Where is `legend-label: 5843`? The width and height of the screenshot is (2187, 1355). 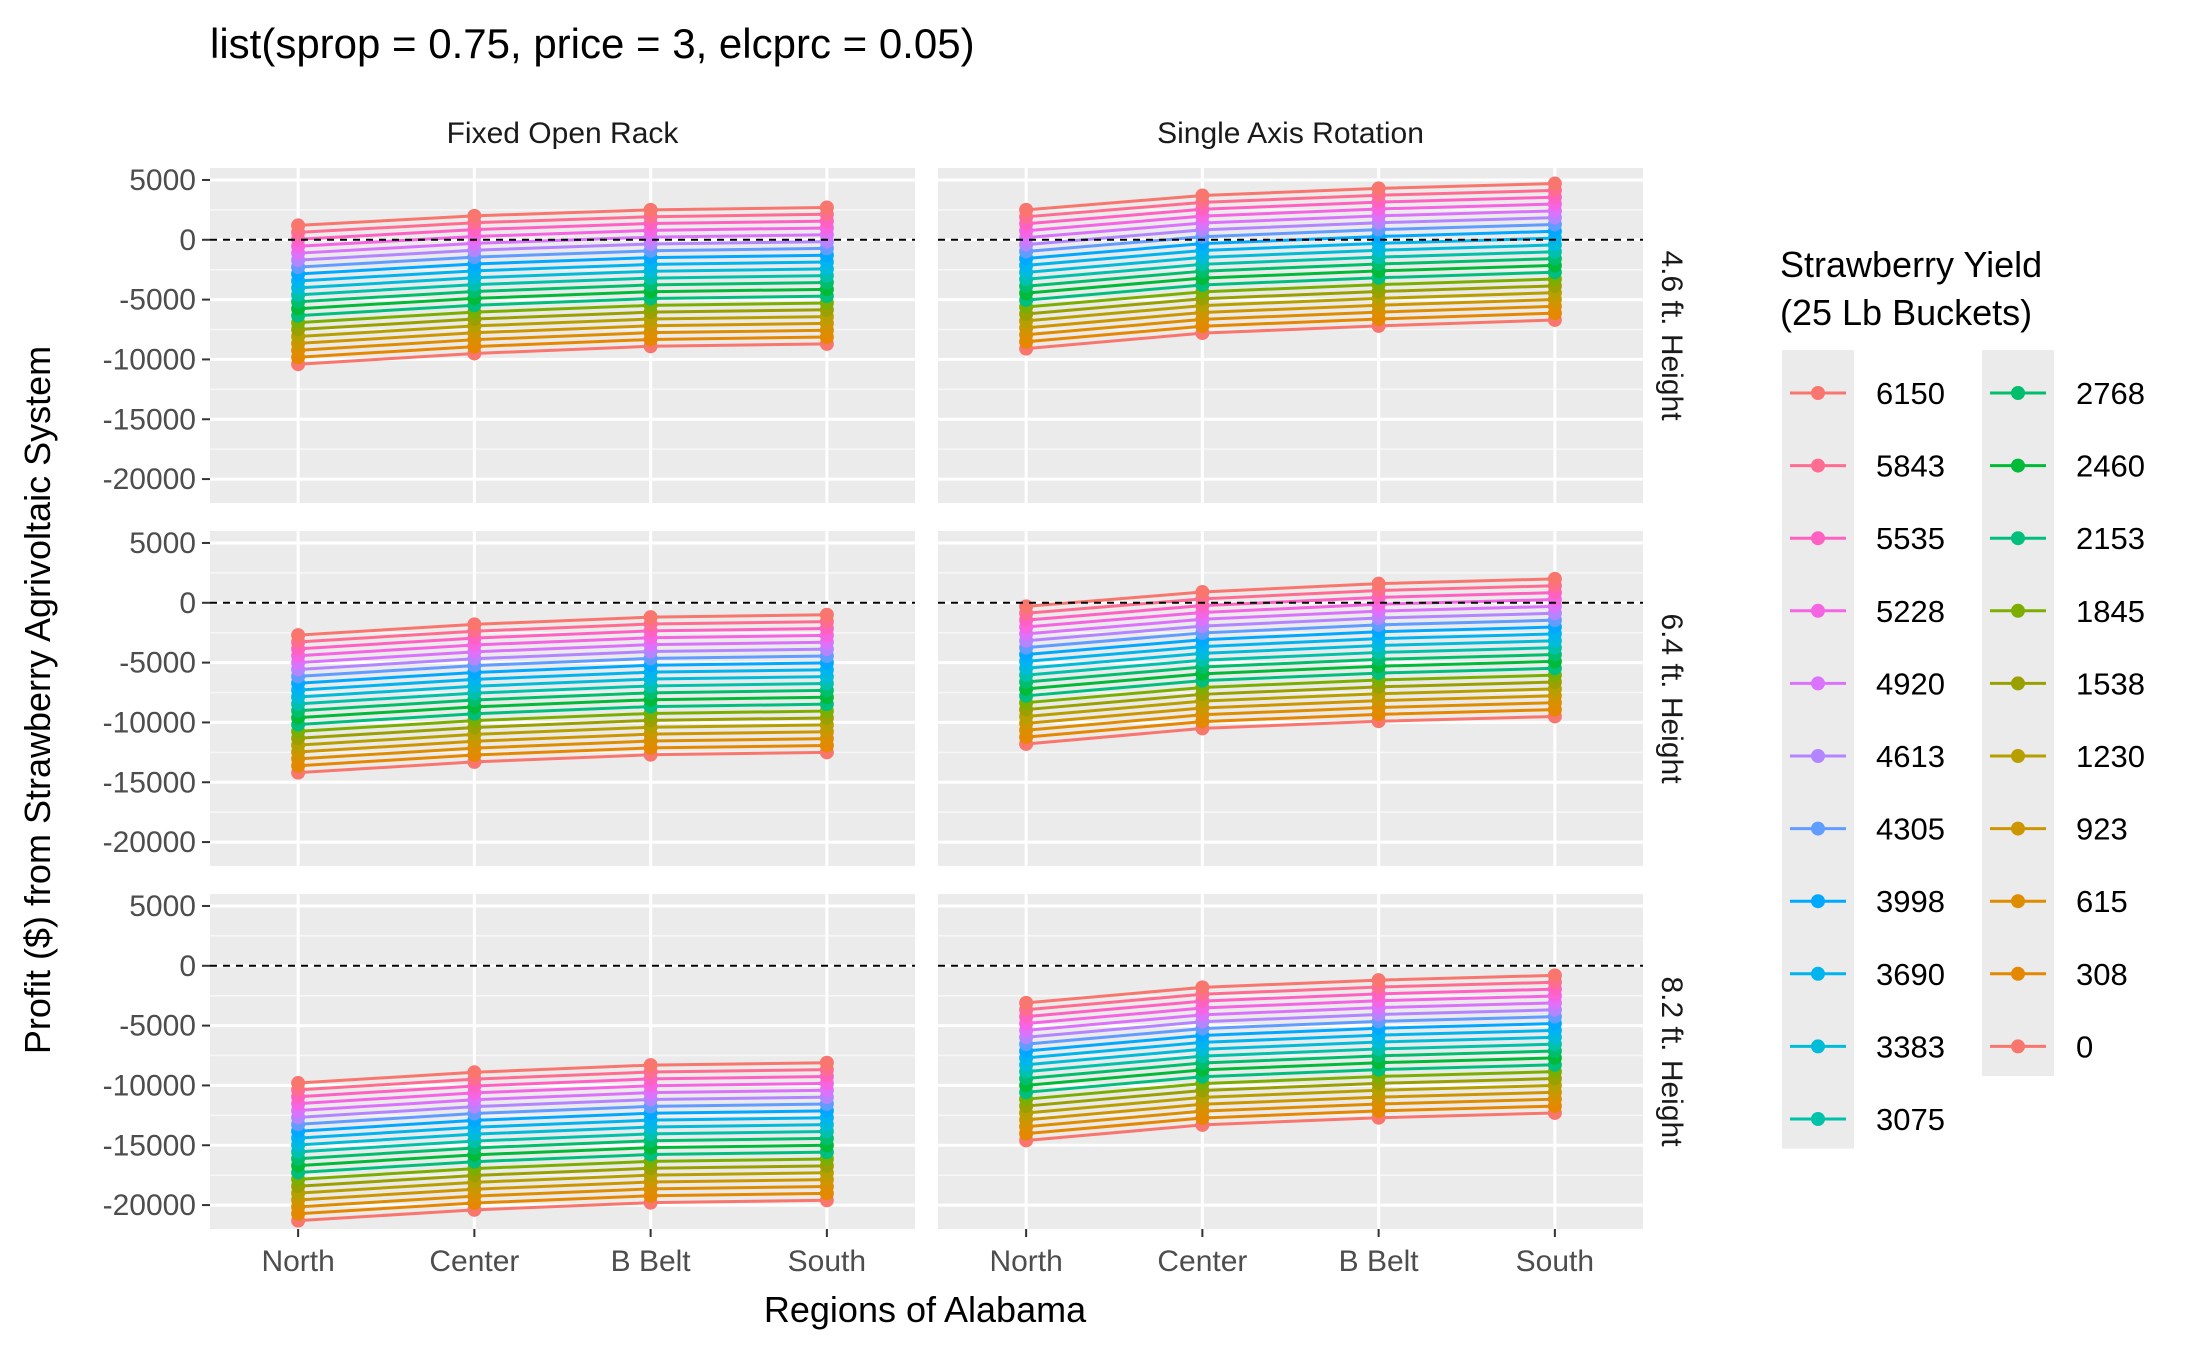 legend-label: 5843 is located at coordinates (1910, 466).